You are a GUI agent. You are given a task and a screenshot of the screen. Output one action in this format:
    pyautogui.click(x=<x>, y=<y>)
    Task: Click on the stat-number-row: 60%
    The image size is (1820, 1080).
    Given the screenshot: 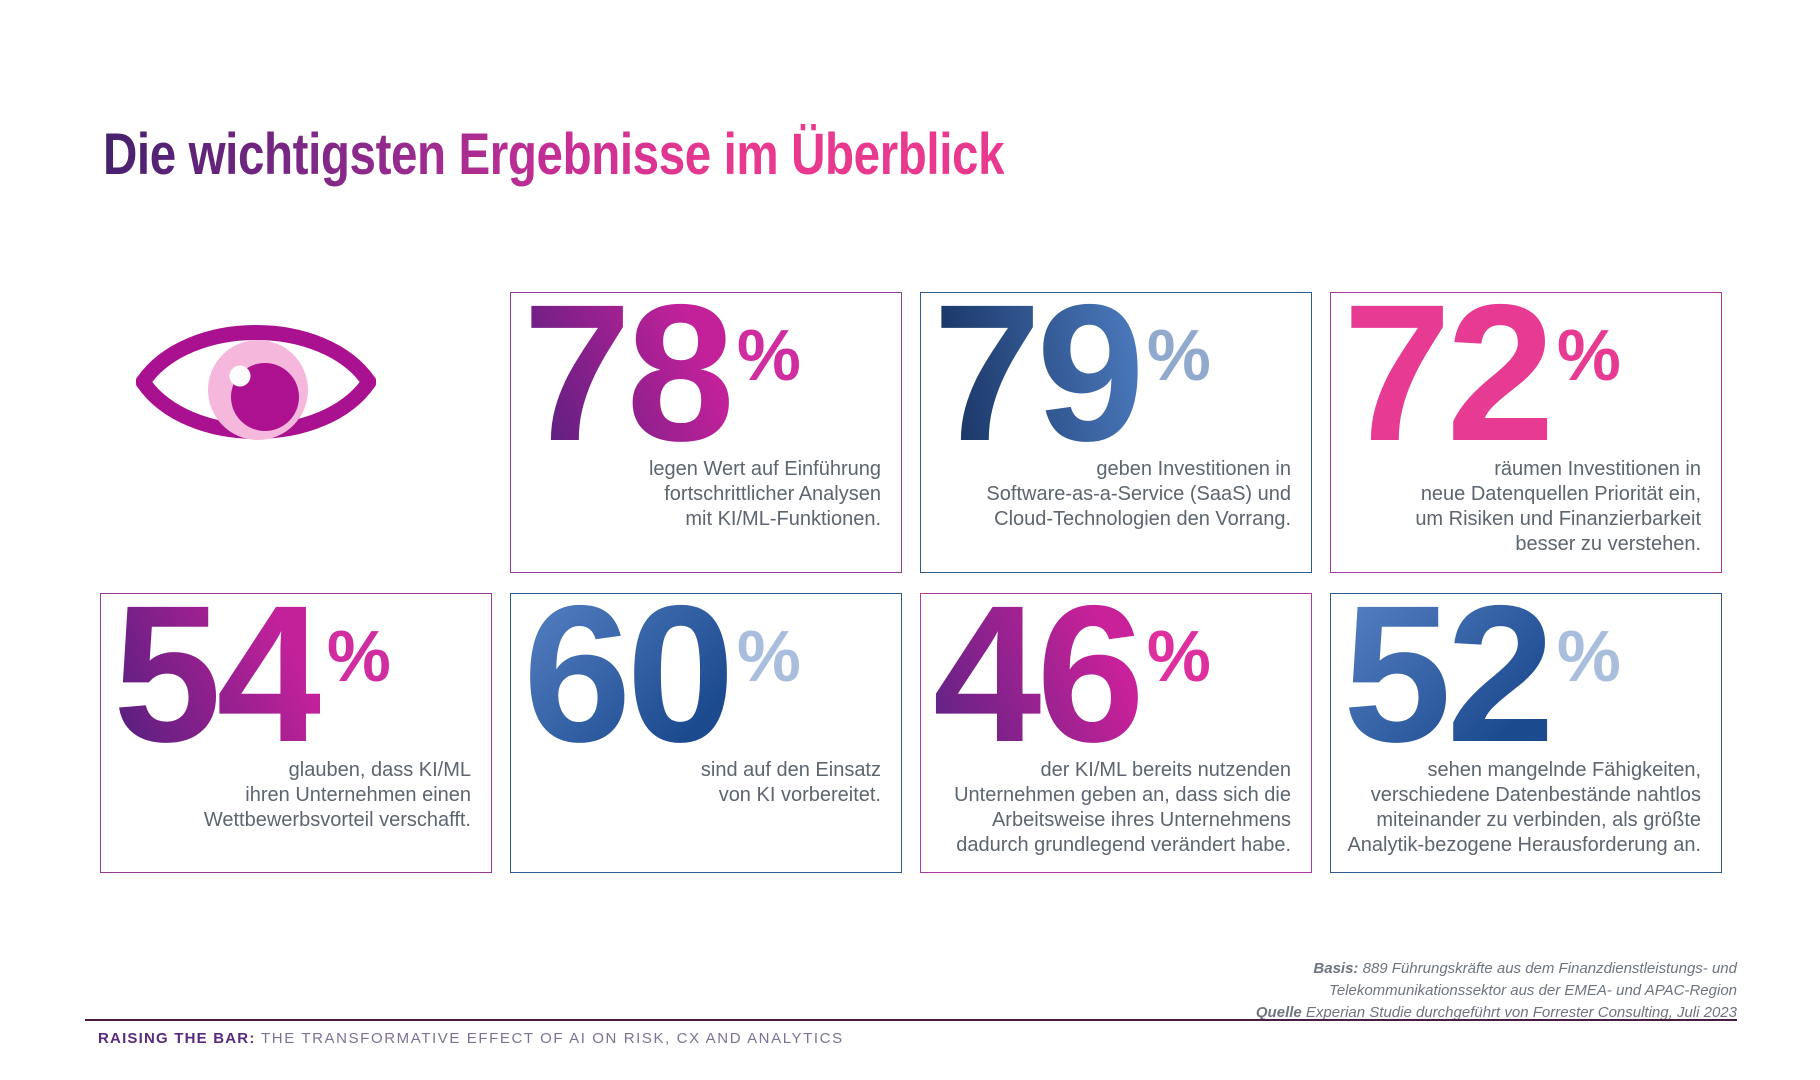 What is the action you would take?
    pyautogui.click(x=702, y=688)
    